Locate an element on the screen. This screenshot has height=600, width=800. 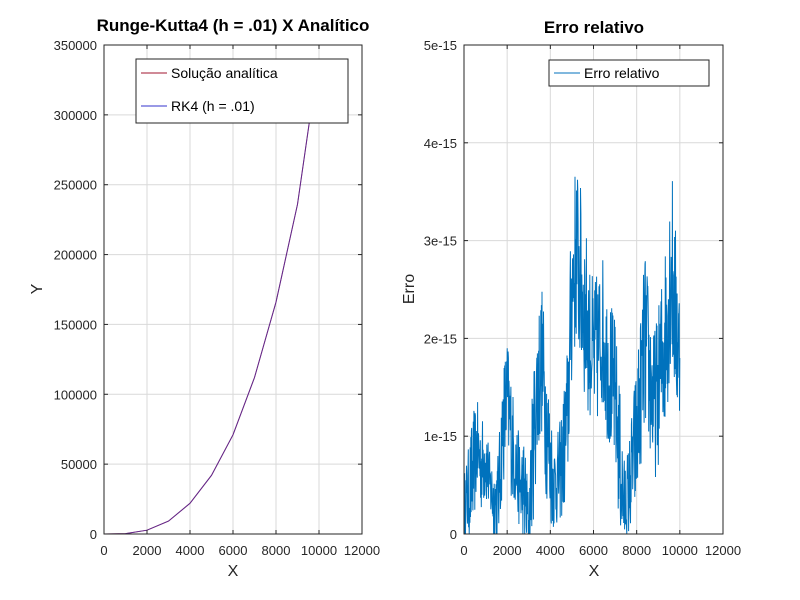
legend-label-rk4: RK4 (h = .01) is located at coordinates (213, 106).